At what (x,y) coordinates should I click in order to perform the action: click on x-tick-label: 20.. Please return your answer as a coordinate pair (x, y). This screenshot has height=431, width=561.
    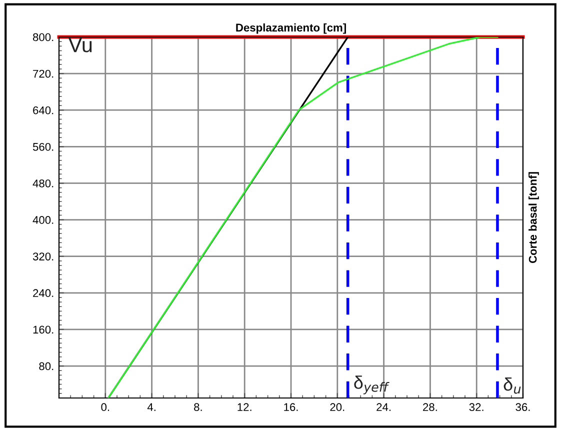
    Looking at the image, I should click on (337, 407).